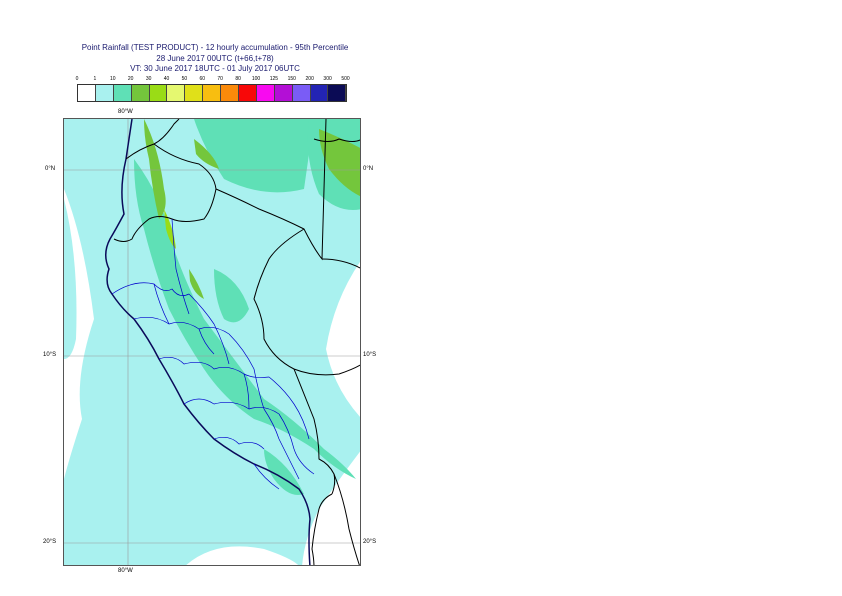  Describe the element at coordinates (370, 542) in the screenshot. I see `lat-label-right-20: 20°S` at that location.